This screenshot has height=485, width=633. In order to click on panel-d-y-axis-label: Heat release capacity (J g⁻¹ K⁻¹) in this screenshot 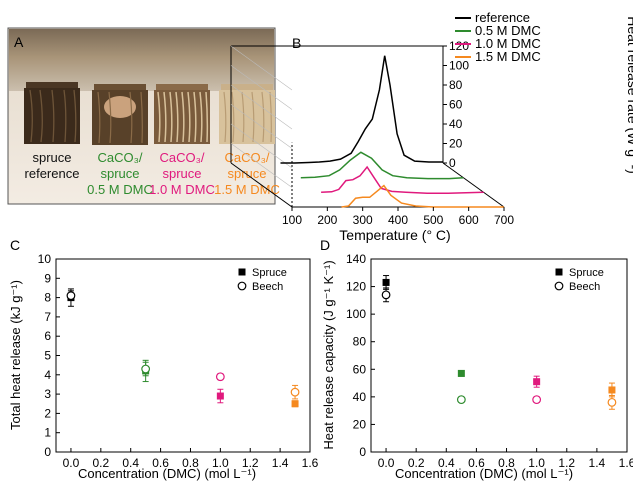, I will do `click(328, 354)`.